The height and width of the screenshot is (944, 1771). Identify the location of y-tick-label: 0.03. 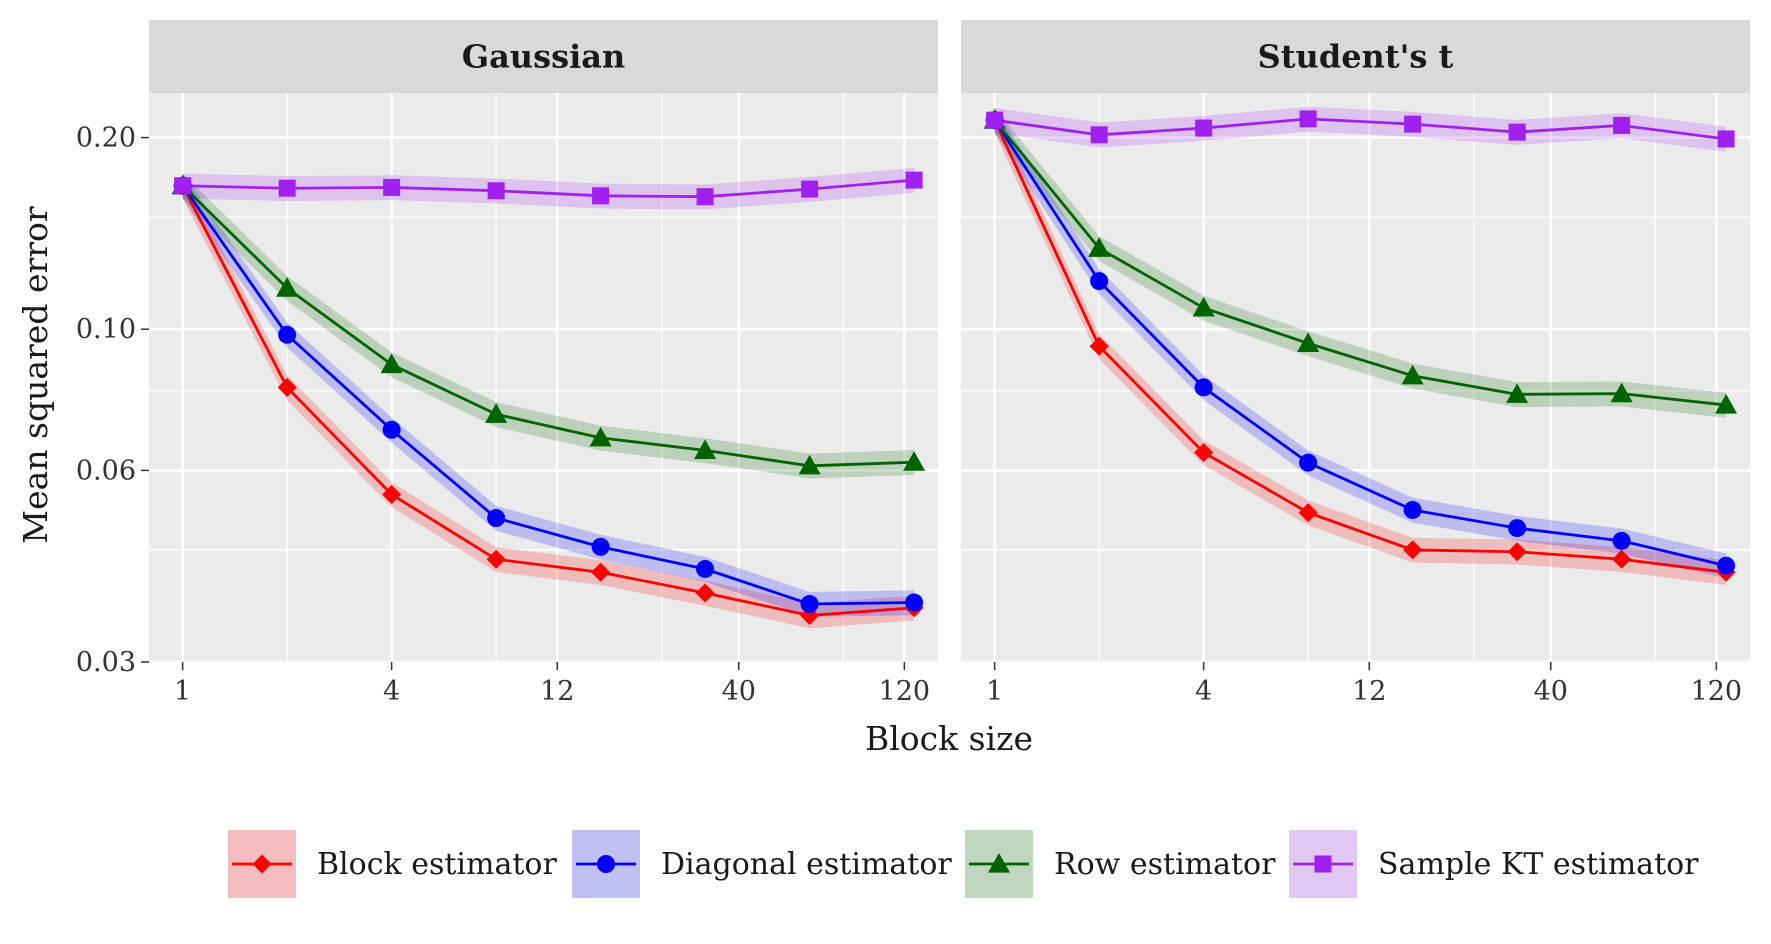
(106, 662).